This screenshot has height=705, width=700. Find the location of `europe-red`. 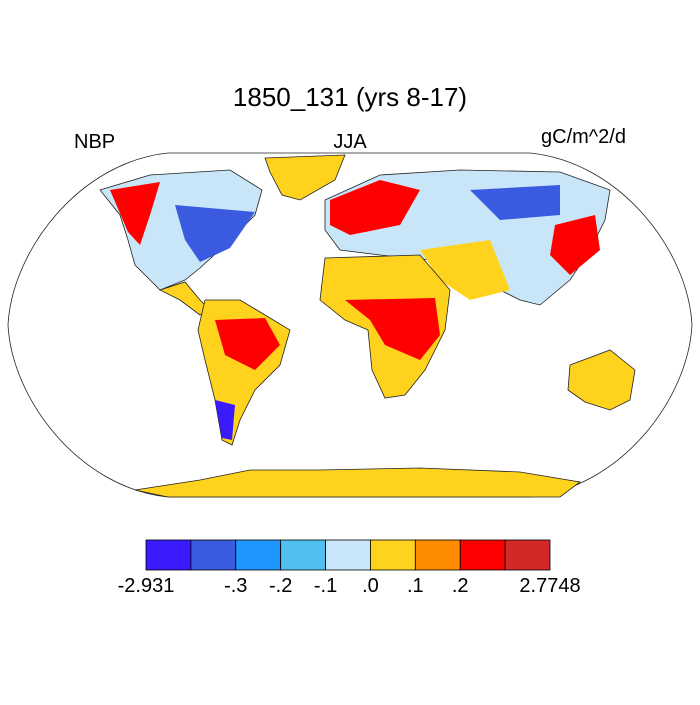

europe-red is located at coordinates (375, 207).